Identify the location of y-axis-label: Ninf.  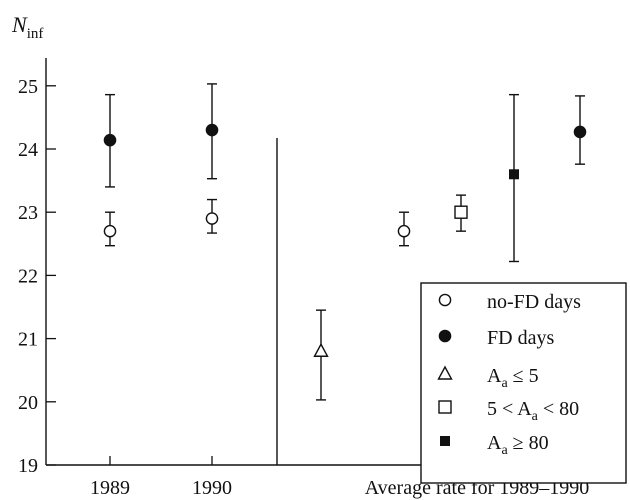
(27, 27).